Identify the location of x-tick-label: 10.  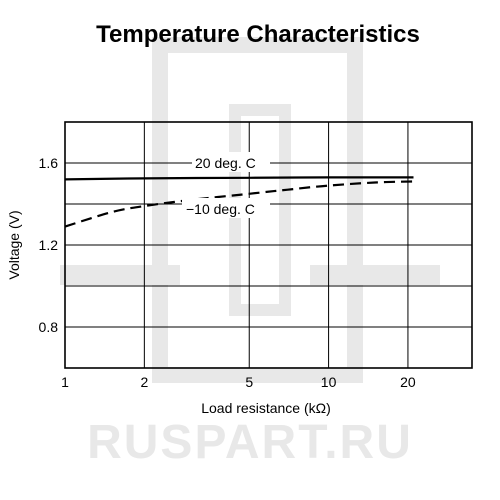
(329, 382).